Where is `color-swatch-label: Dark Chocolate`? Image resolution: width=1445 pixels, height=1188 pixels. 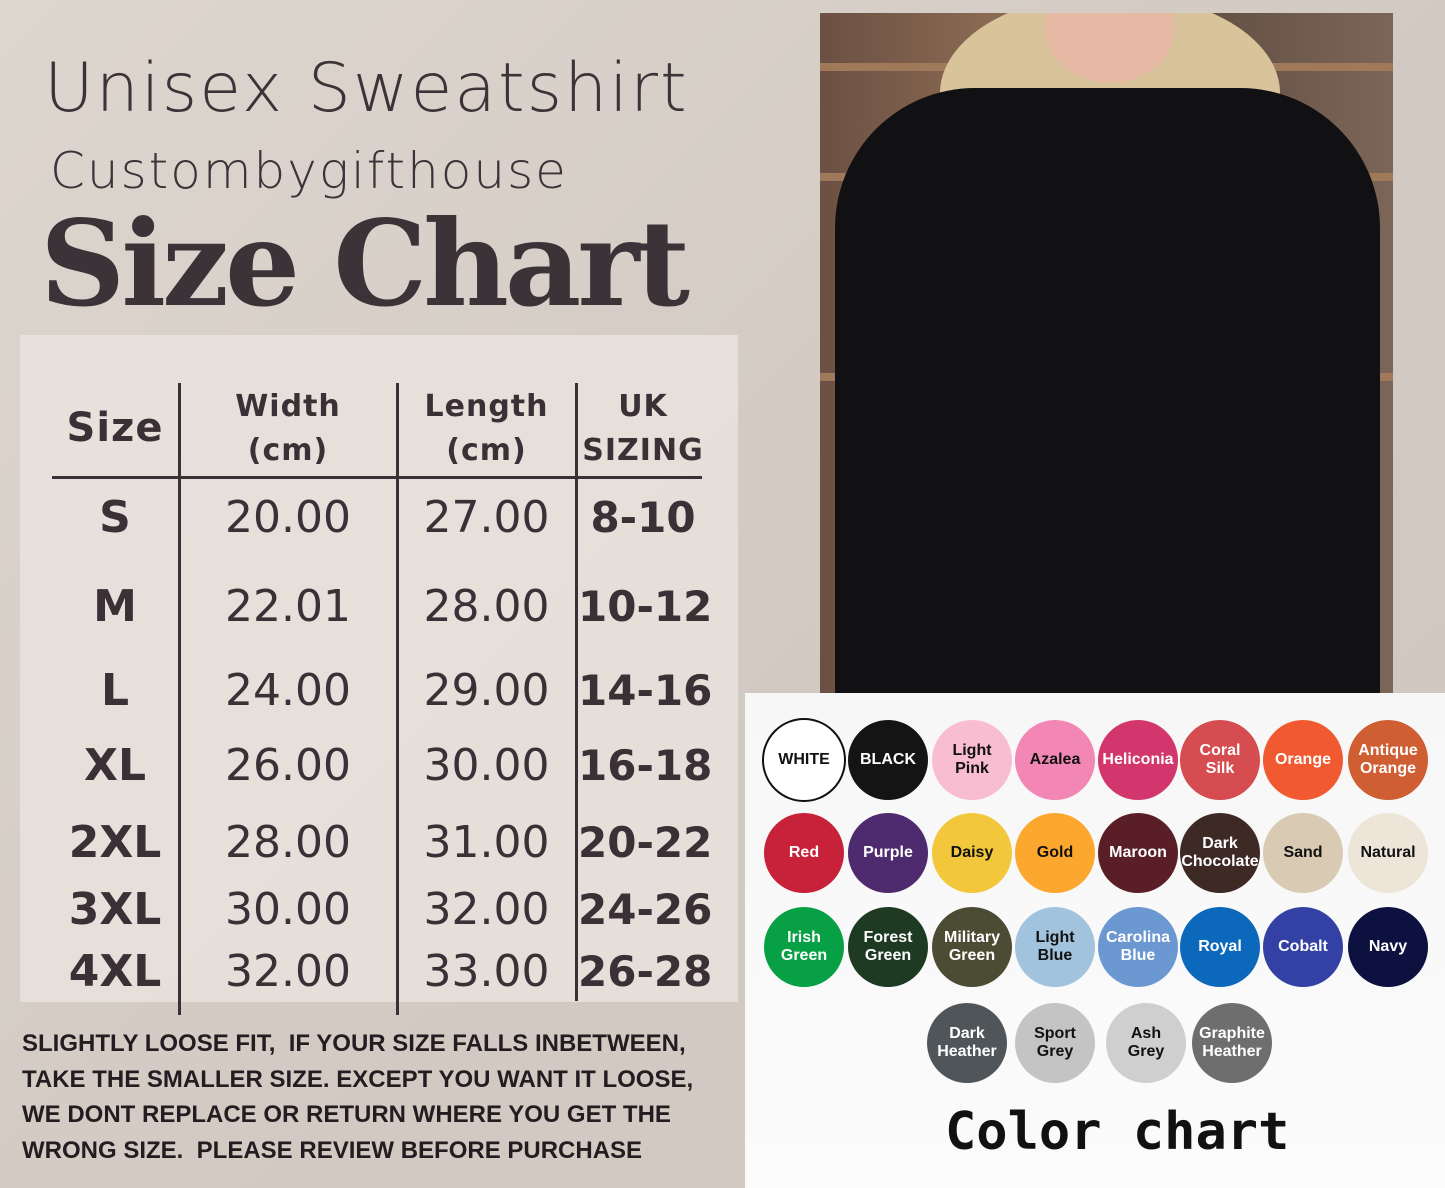 color-swatch-label: Dark Chocolate is located at coordinates (1220, 852).